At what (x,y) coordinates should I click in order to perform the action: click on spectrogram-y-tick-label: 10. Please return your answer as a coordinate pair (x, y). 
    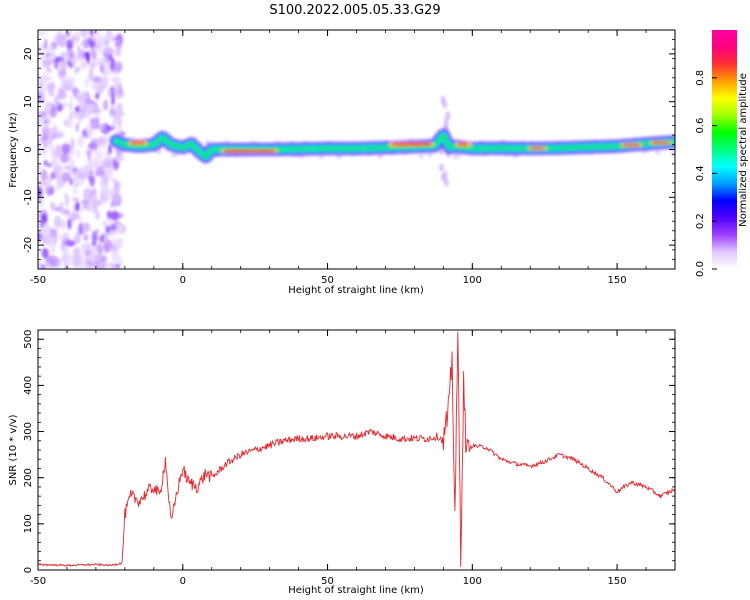
    Looking at the image, I should click on (28, 101).